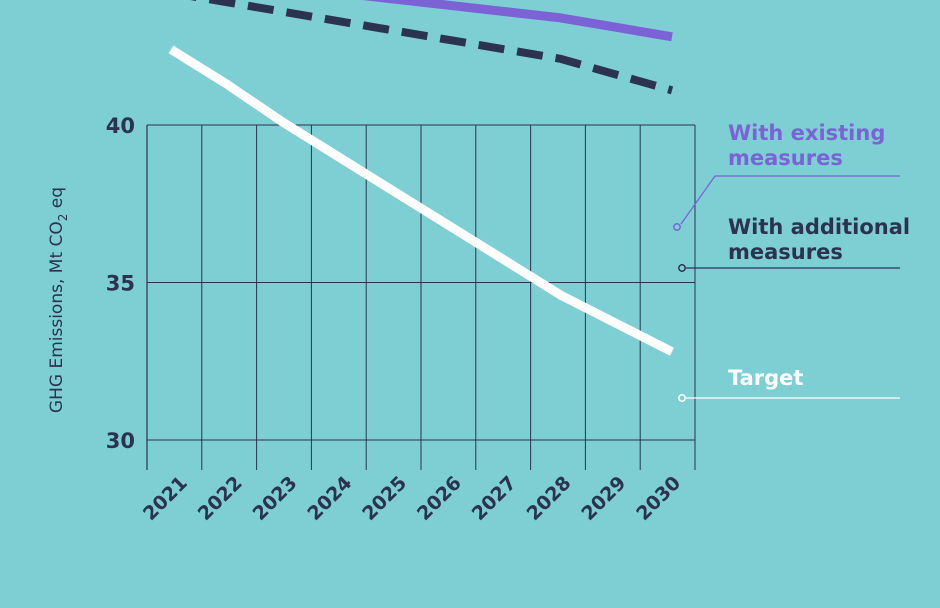  What do you see at coordinates (658, 498) in the screenshot?
I see `x-tick-label-2030: 2030` at bounding box center [658, 498].